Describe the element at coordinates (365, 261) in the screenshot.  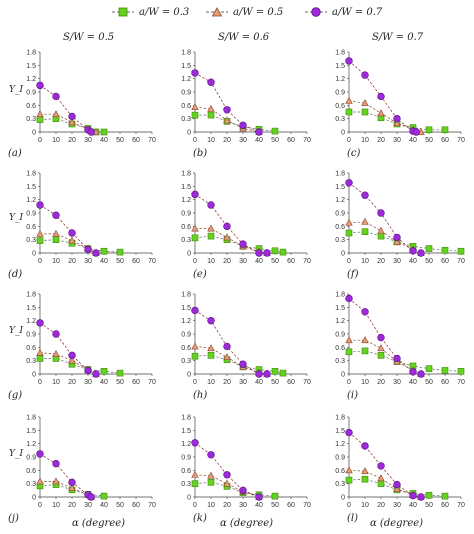
I see `x-tick-label: 10` at that location.